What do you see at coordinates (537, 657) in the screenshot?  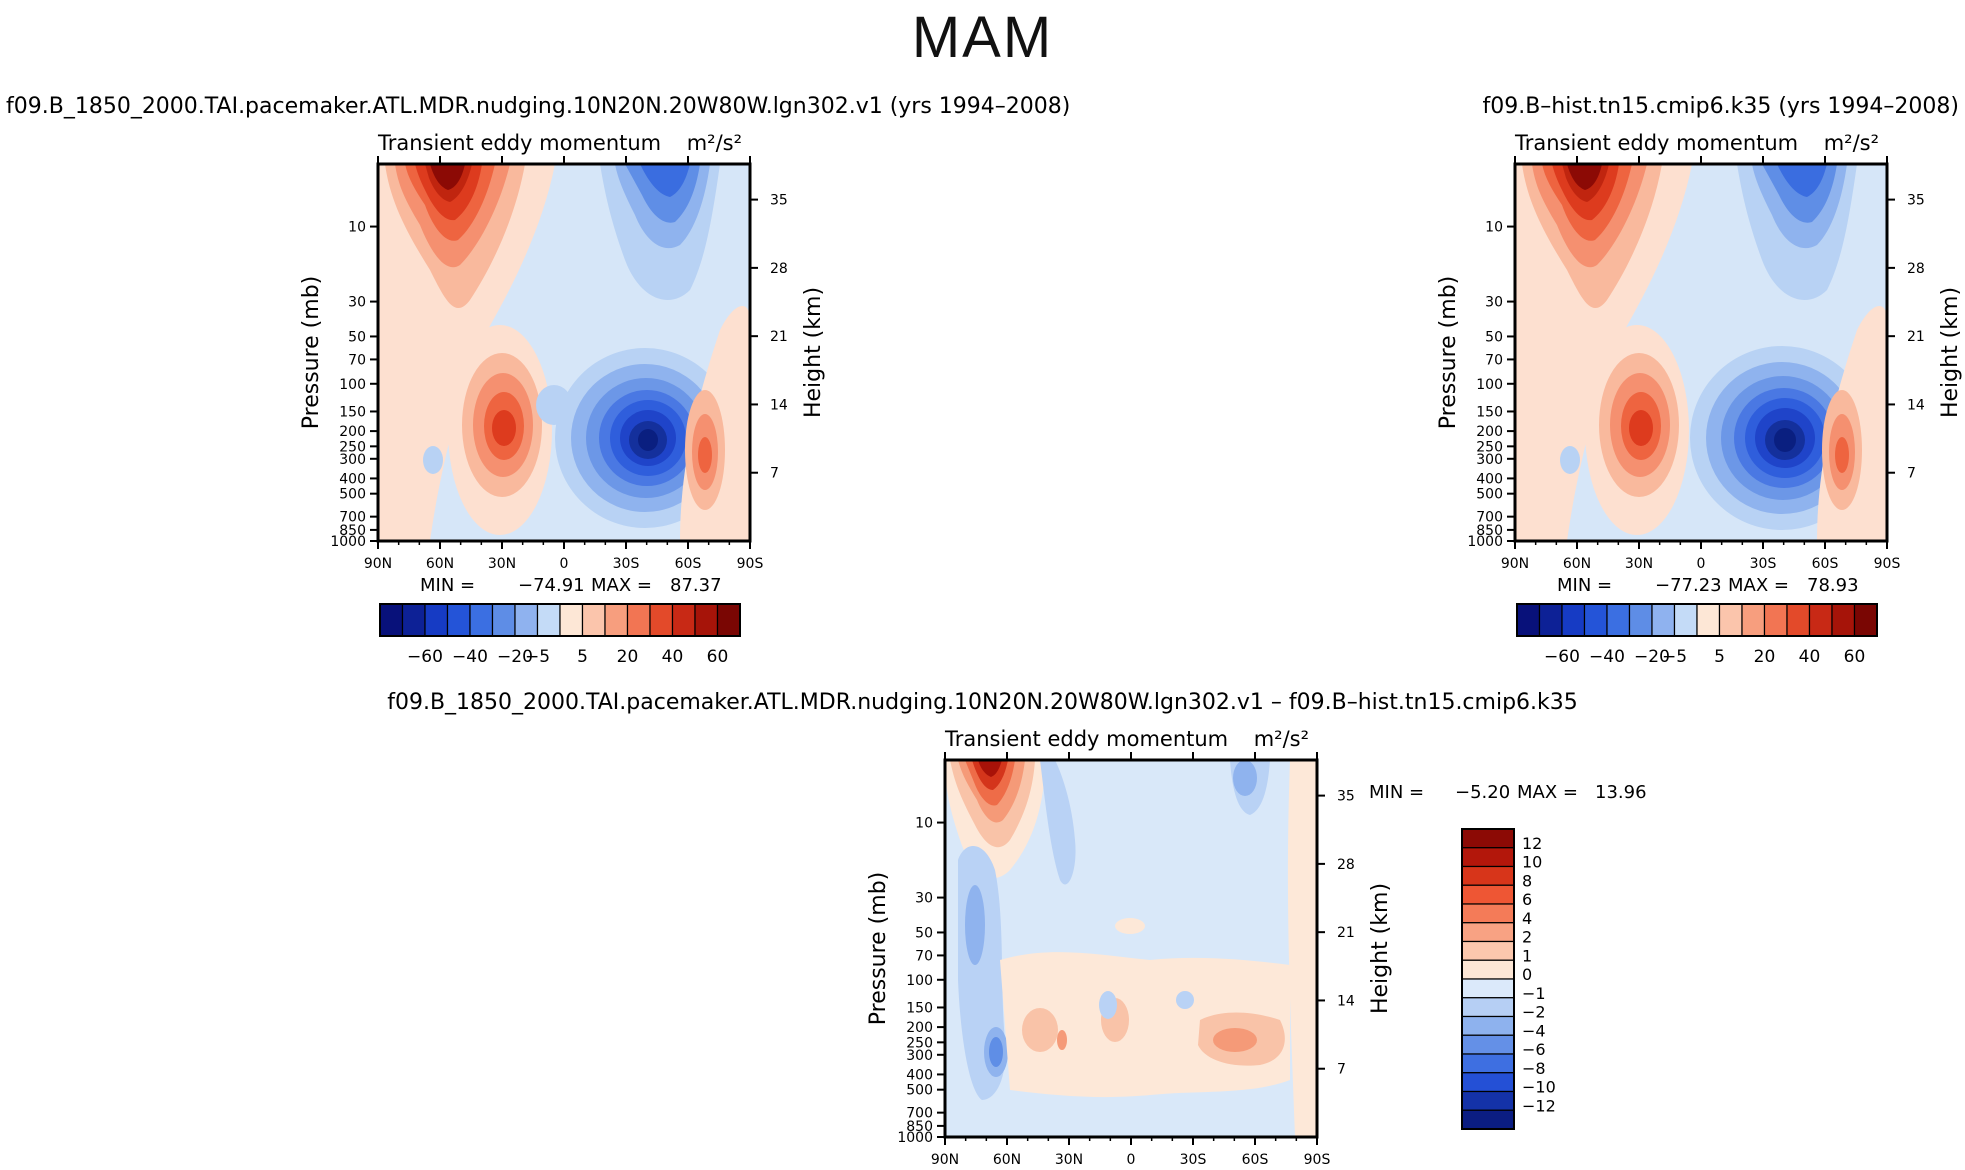 I see `panel-a-cbar-label: −5` at bounding box center [537, 657].